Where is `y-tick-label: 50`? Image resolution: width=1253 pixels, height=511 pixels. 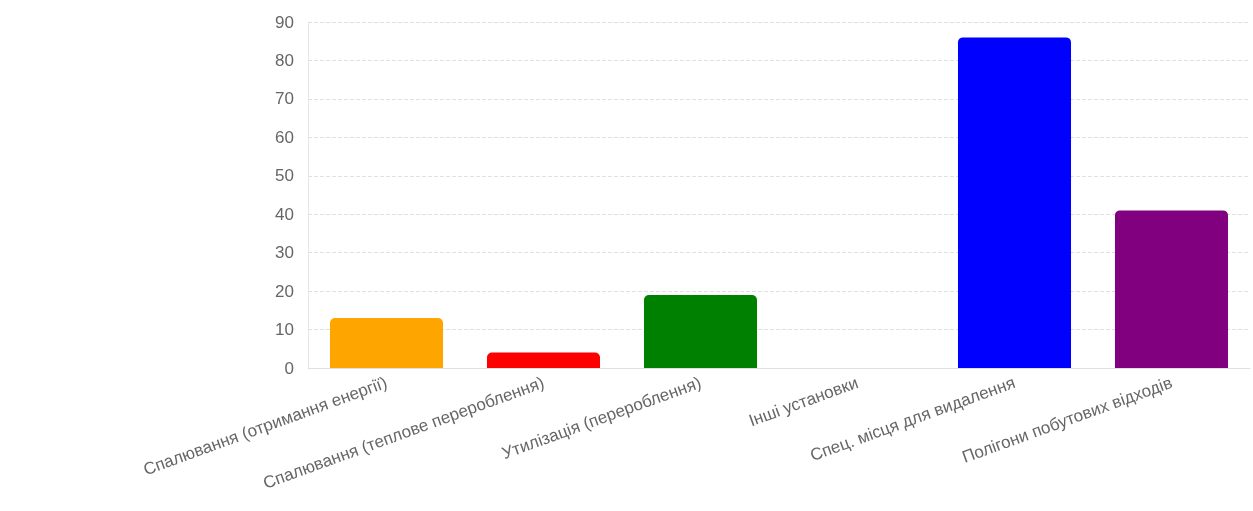
y-tick-label: 50 is located at coordinates (284, 176).